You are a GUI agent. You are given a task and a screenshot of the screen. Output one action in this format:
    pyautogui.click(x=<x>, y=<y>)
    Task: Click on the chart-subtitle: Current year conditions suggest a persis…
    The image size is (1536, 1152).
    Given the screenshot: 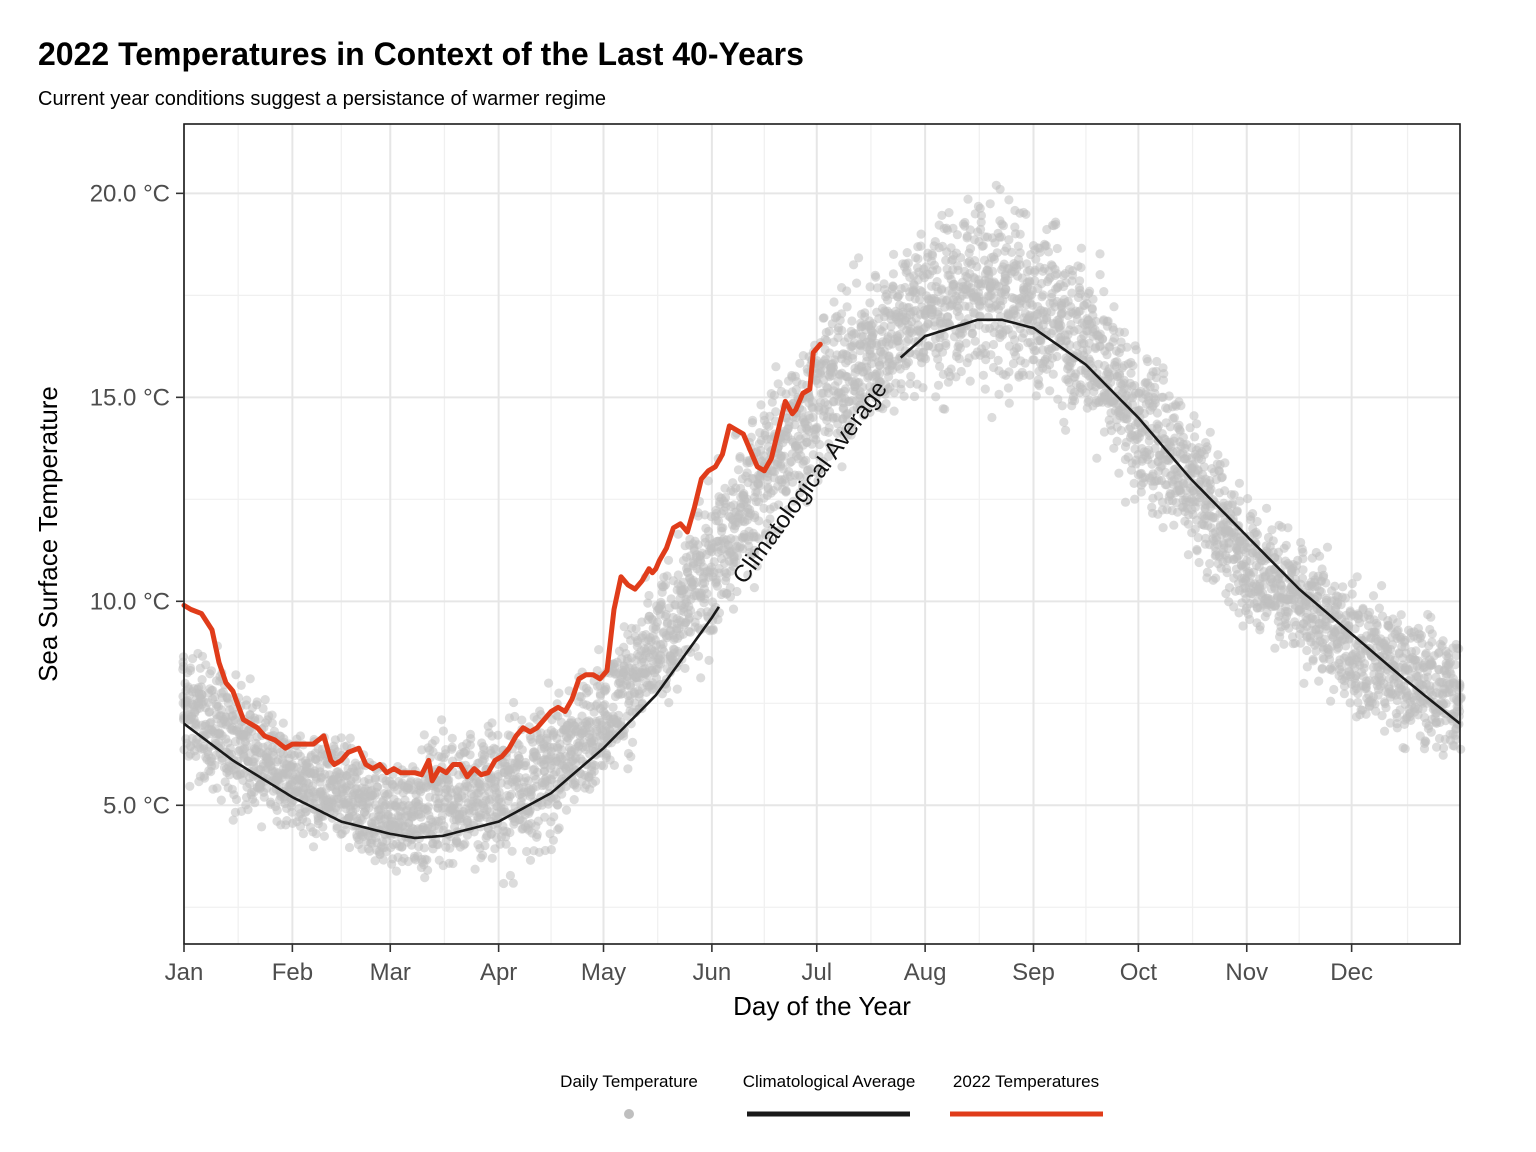 What is the action you would take?
    pyautogui.click(x=322, y=99)
    